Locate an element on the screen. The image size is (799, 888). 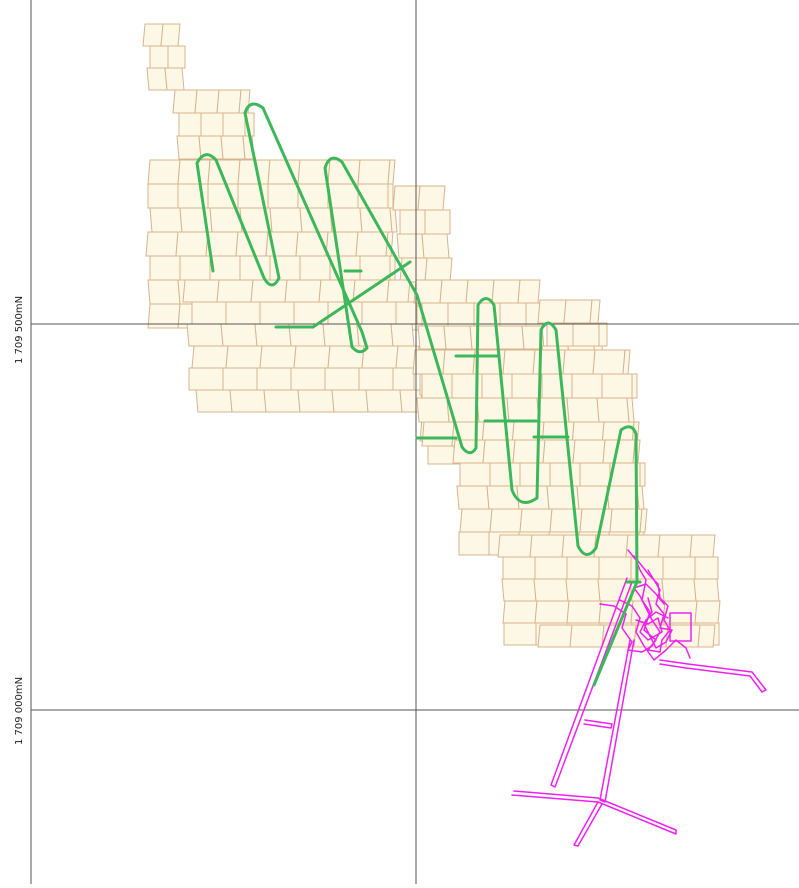
south-drive is located at coordinates (594, 812).